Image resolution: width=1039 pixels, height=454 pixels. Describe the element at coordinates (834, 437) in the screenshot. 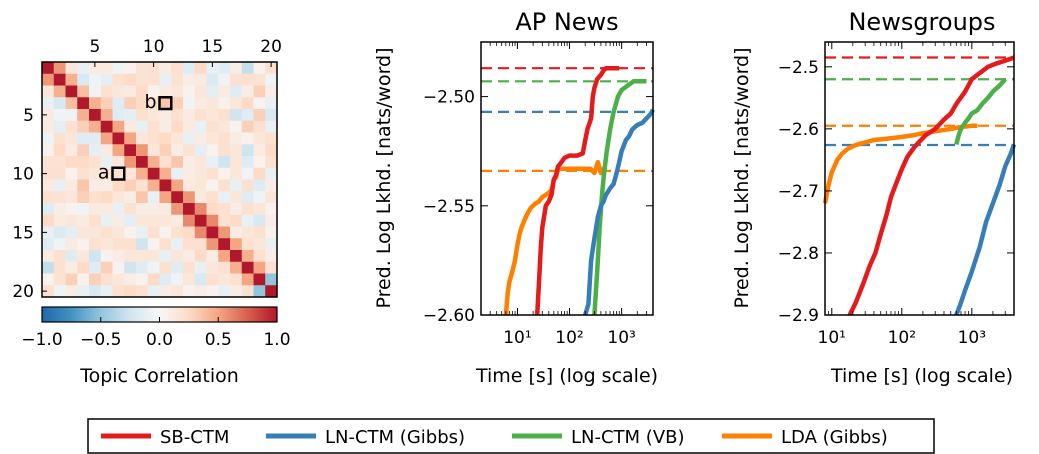

I see `legend-label-lda-gibbs: LDA (Gibbs)` at that location.